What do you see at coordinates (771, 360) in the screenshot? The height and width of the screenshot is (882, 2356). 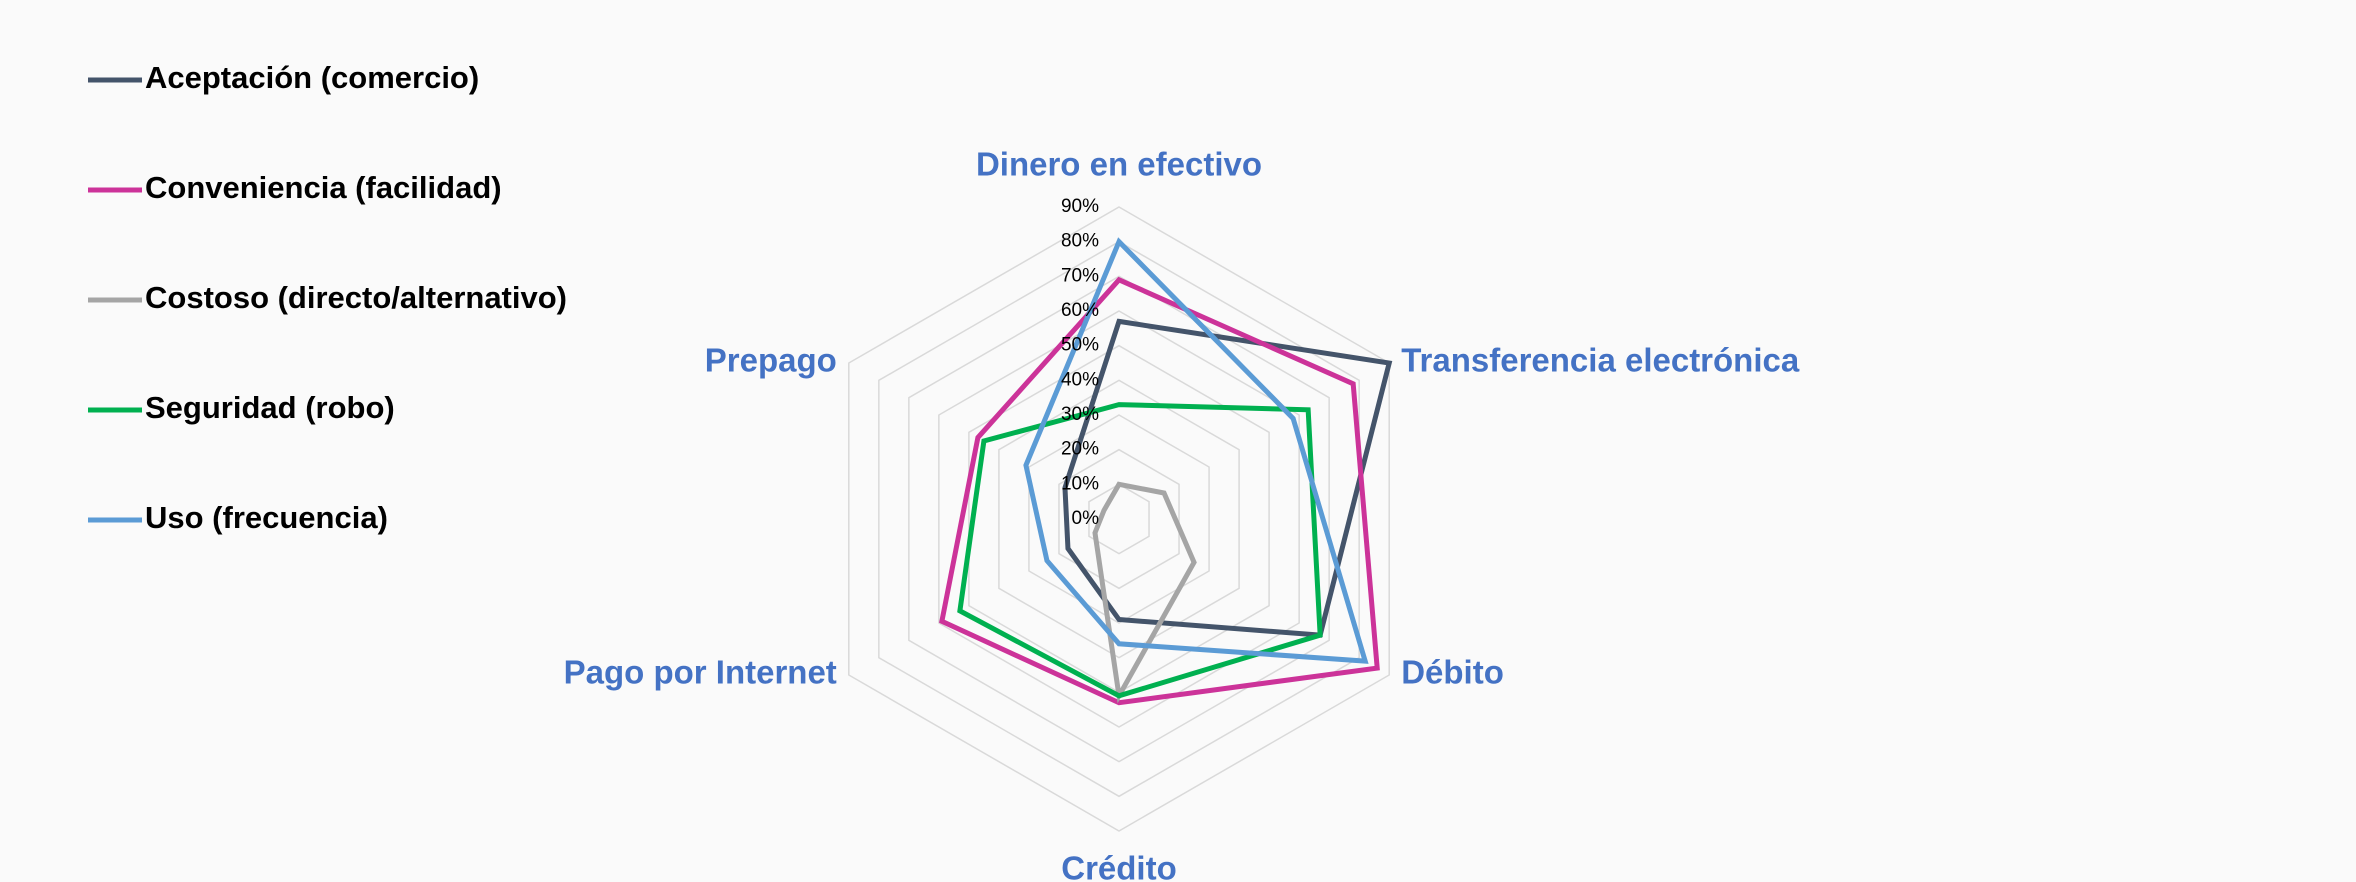 I see `axis-label: Prepago` at bounding box center [771, 360].